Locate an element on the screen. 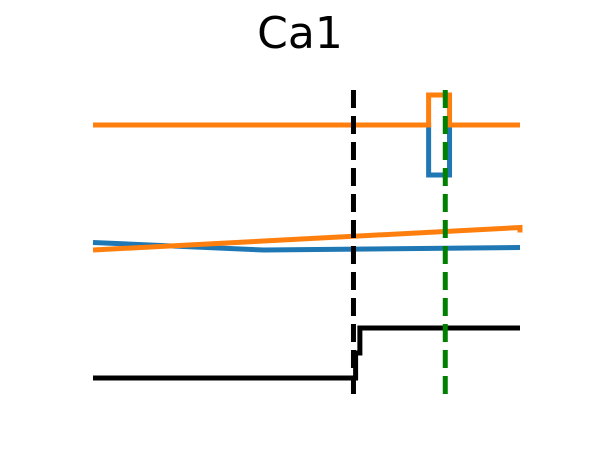 Image resolution: width=600 pixels, height=450 pixels. chart-title: Ca1 is located at coordinates (300, 33).